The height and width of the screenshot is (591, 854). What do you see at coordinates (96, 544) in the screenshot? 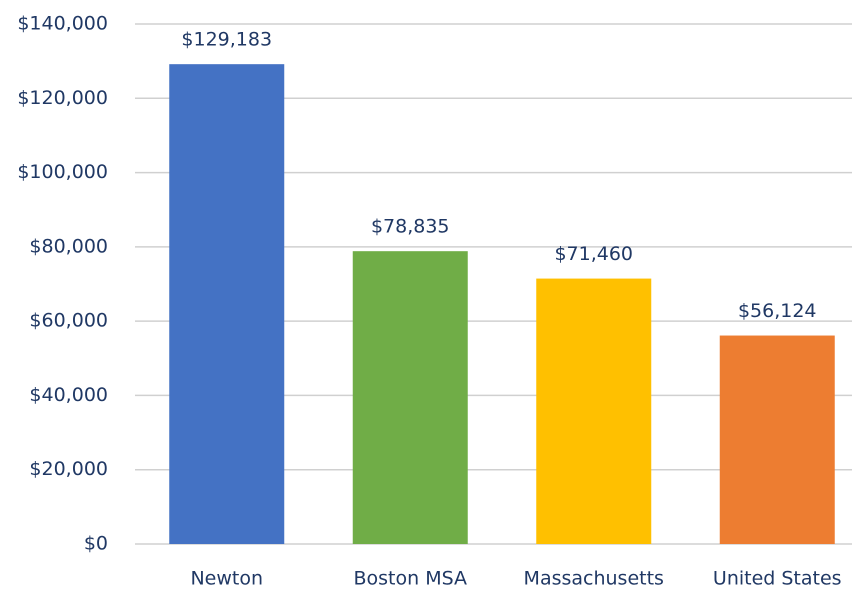
I see `y-tick-label: $0` at bounding box center [96, 544].